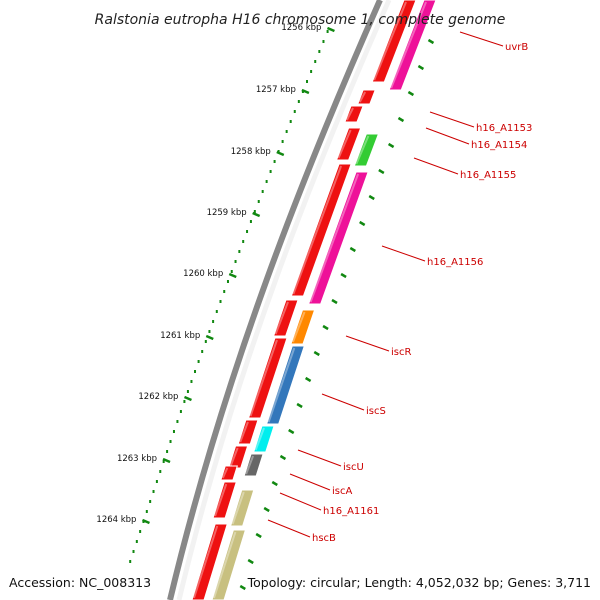  What do you see at coordinates (324, 538) in the screenshot?
I see `gene-label-hscB: hscB` at bounding box center [324, 538].